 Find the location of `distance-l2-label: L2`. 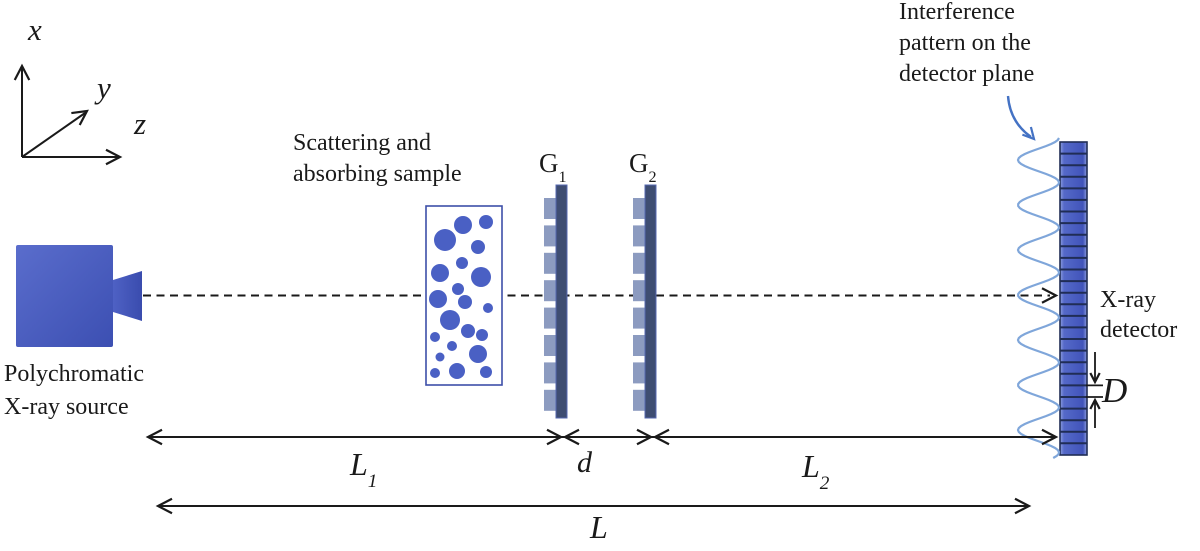

distance-l2-label: L2 is located at coordinates (815, 471).